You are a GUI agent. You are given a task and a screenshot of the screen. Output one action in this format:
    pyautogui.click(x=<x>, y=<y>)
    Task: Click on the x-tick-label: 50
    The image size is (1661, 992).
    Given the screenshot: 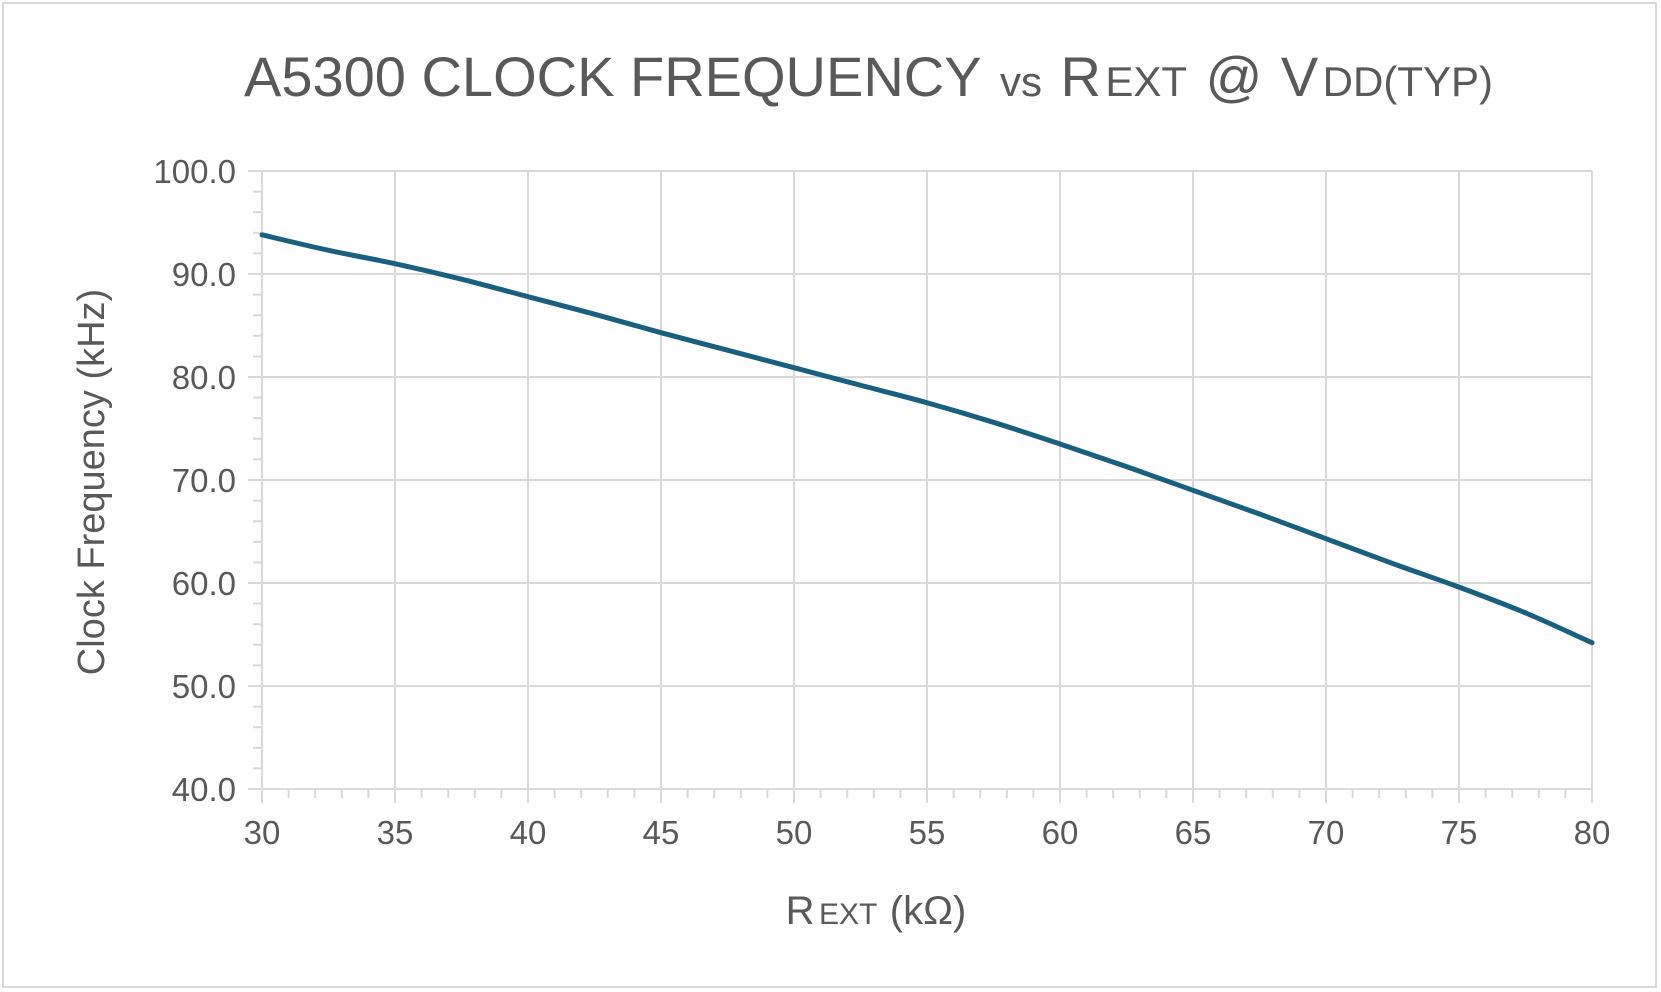 What is the action you would take?
    pyautogui.click(x=794, y=832)
    